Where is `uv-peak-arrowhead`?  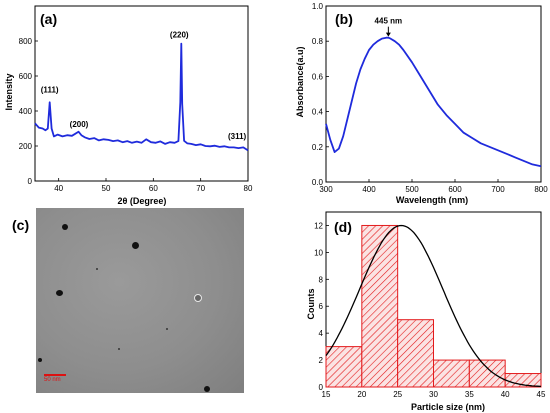 uv-peak-arrowhead is located at coordinates (388, 34).